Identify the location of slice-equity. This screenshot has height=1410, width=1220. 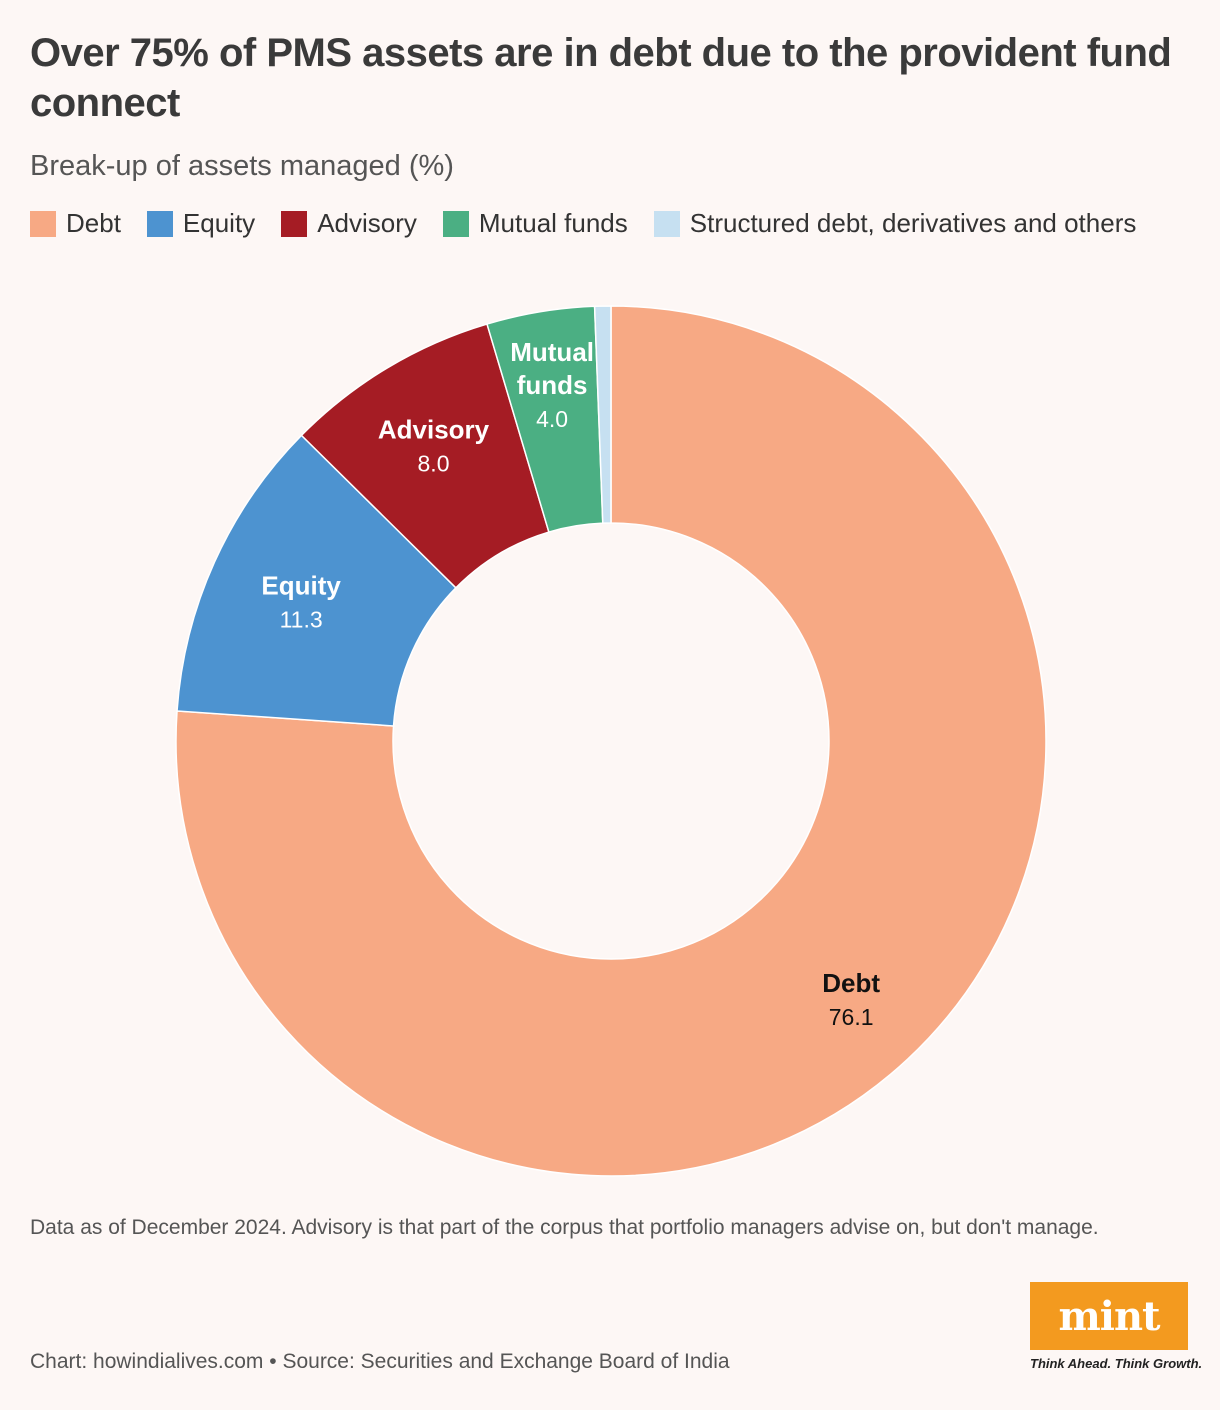
(316, 580).